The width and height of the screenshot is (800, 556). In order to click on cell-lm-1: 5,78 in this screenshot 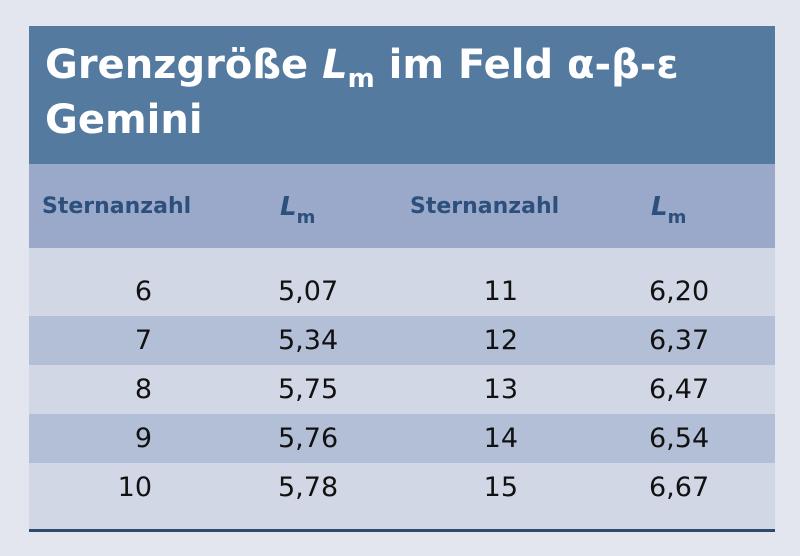, I will do `click(308, 487)`.